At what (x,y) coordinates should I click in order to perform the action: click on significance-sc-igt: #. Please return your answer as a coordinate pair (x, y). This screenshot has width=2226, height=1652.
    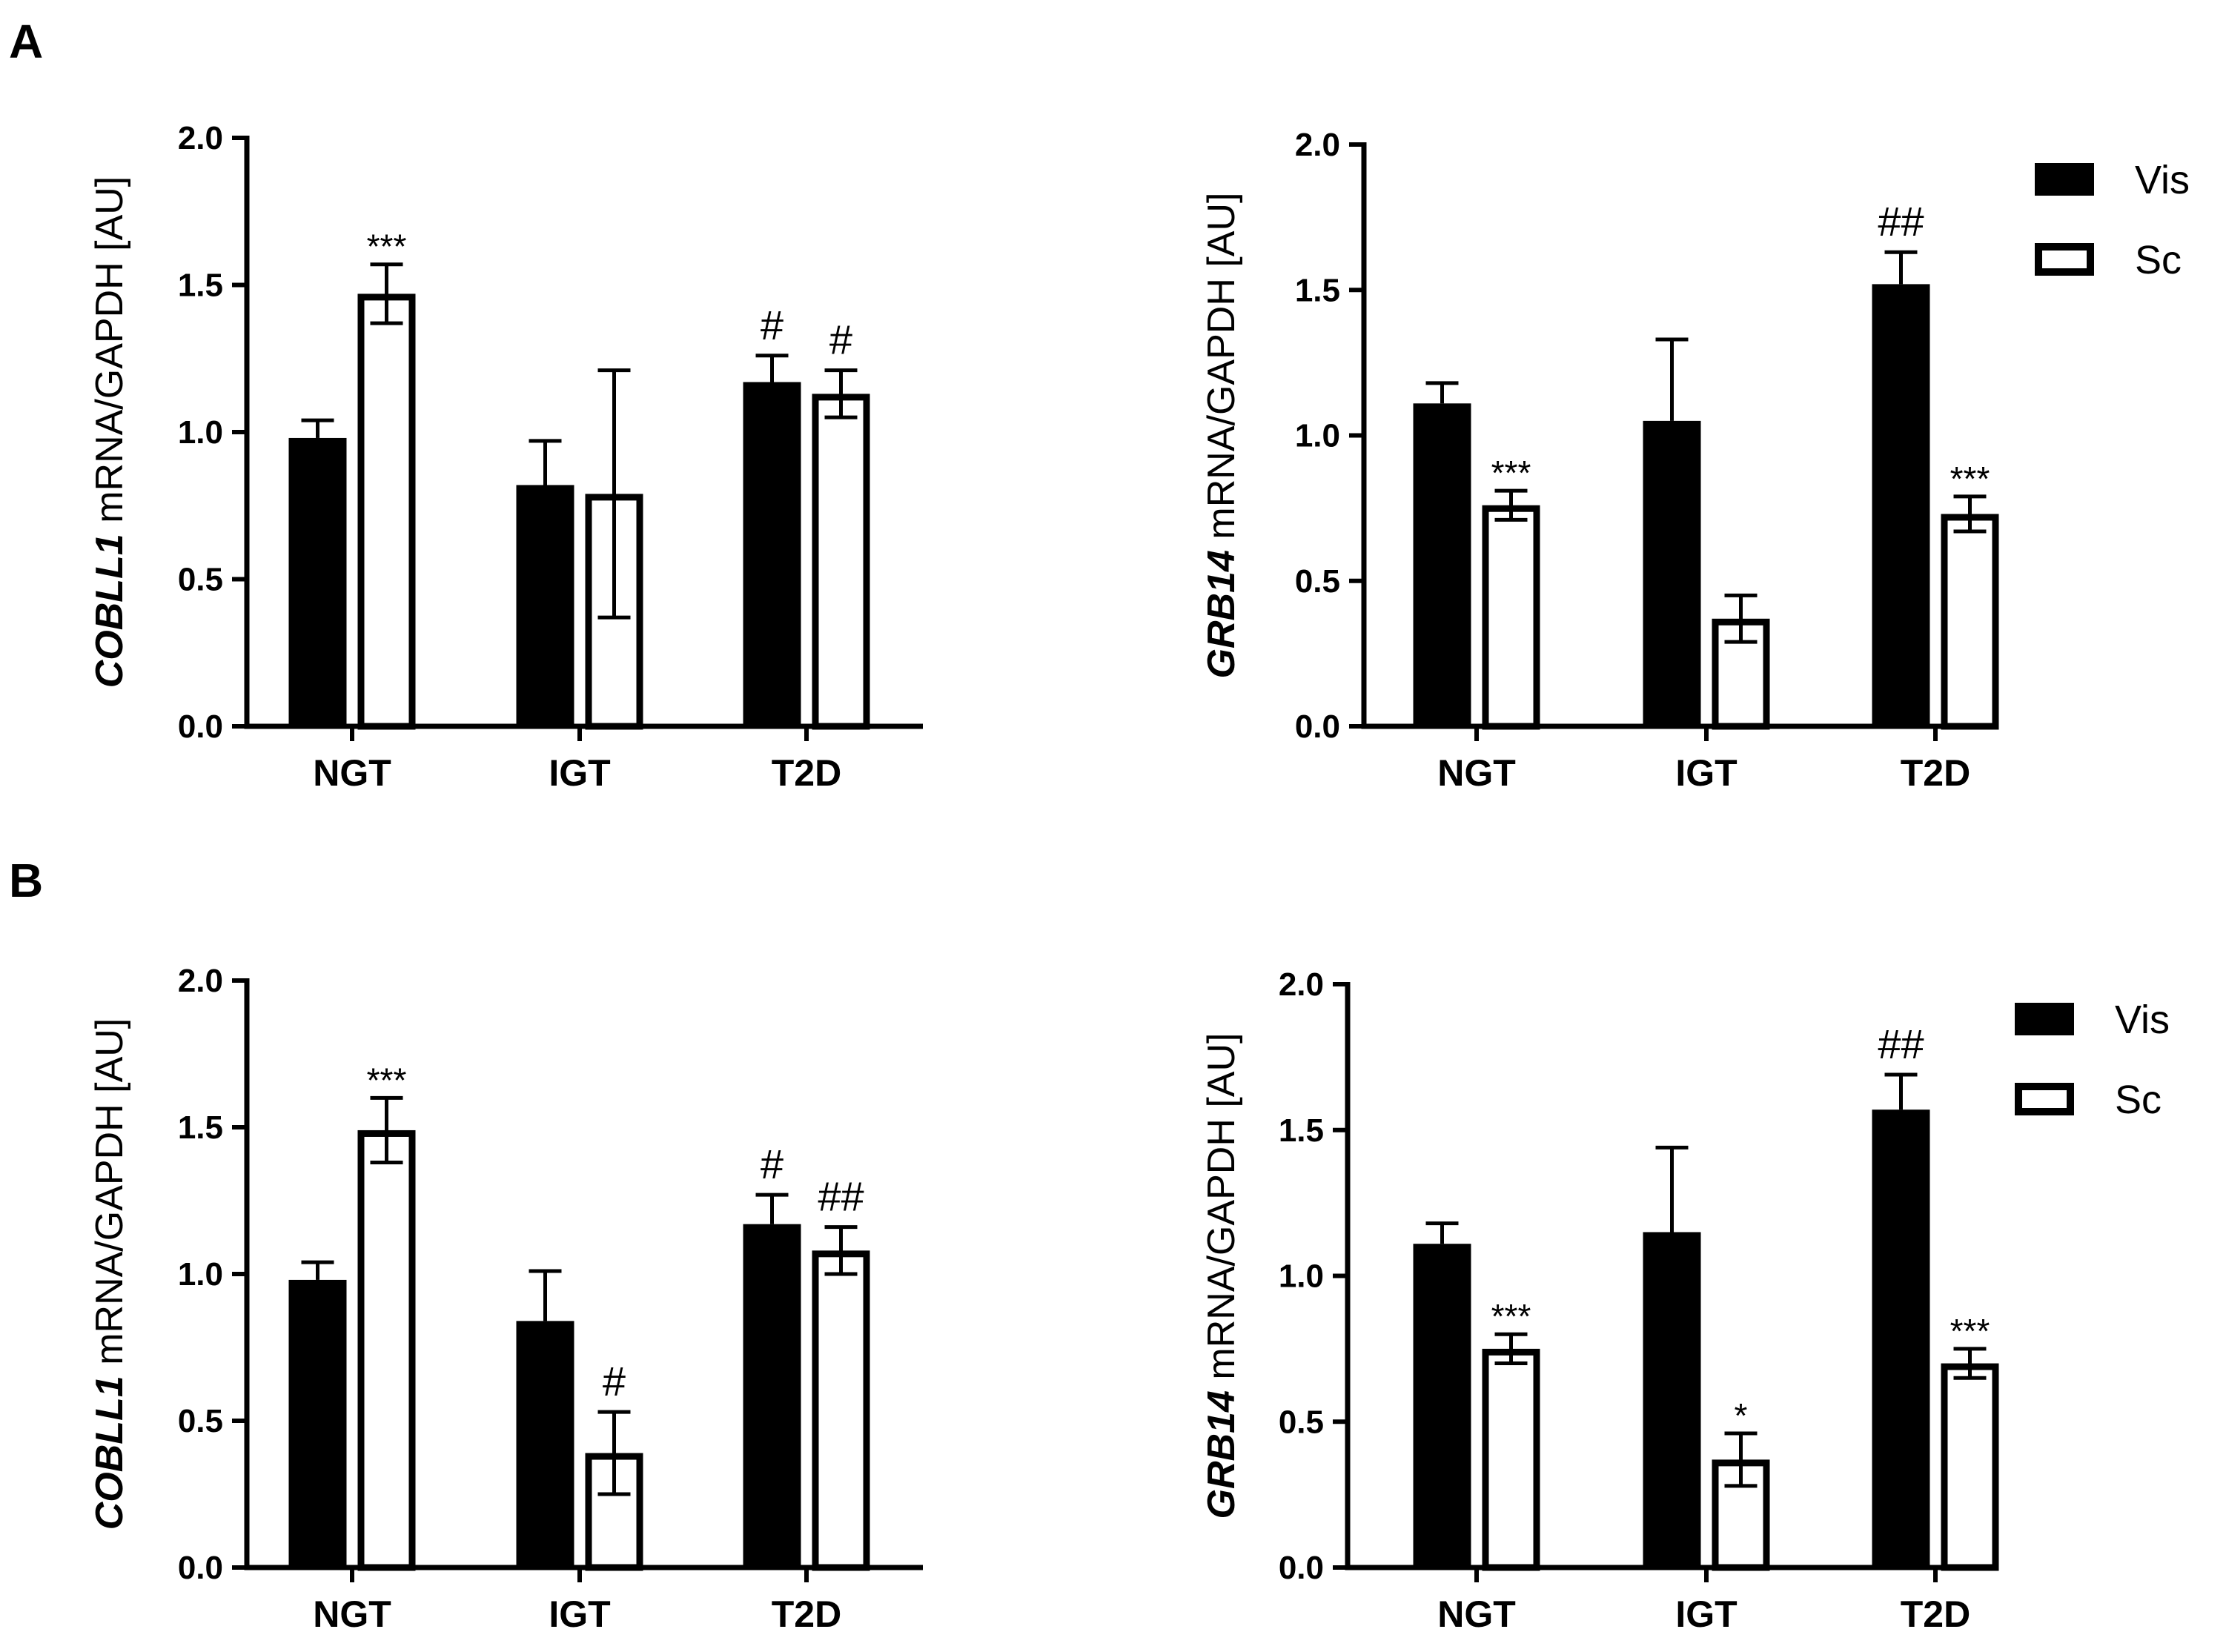
    Looking at the image, I should click on (614, 1381).